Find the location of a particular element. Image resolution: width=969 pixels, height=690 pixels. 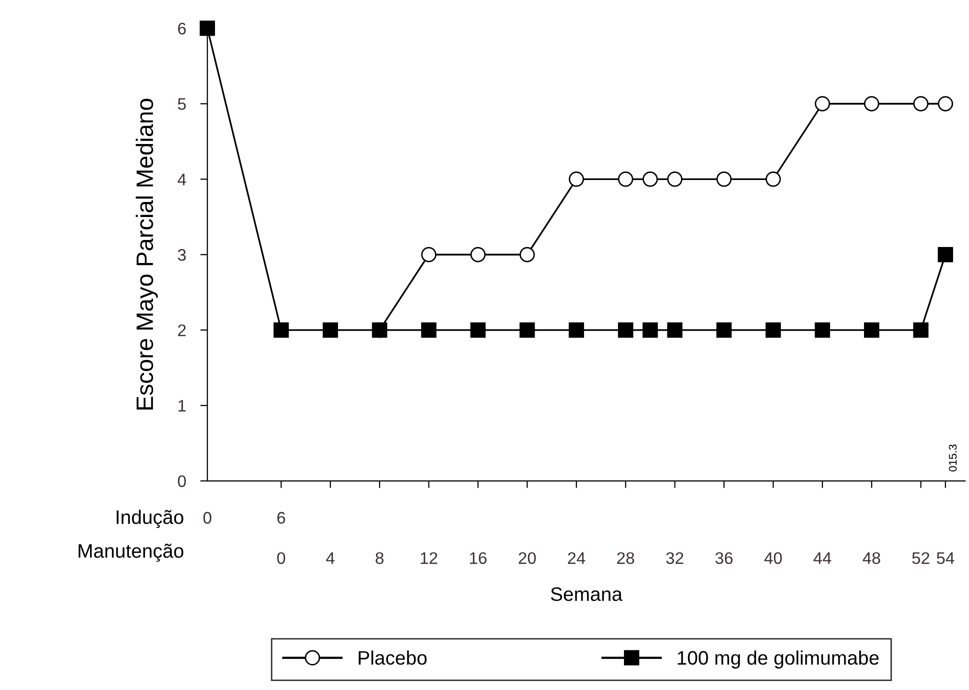

text: Indução is located at coordinates (150, 519).